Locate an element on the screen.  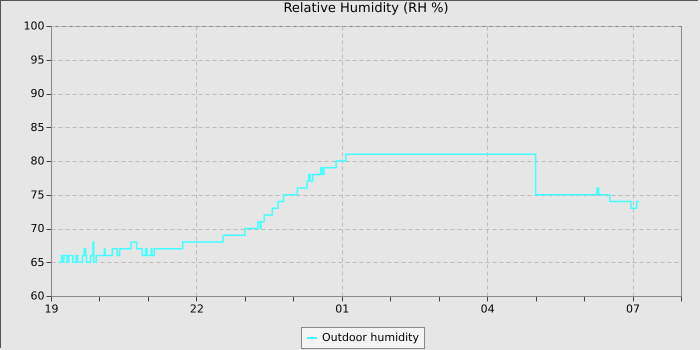
y-tick-label: 60 is located at coordinates (37, 296).